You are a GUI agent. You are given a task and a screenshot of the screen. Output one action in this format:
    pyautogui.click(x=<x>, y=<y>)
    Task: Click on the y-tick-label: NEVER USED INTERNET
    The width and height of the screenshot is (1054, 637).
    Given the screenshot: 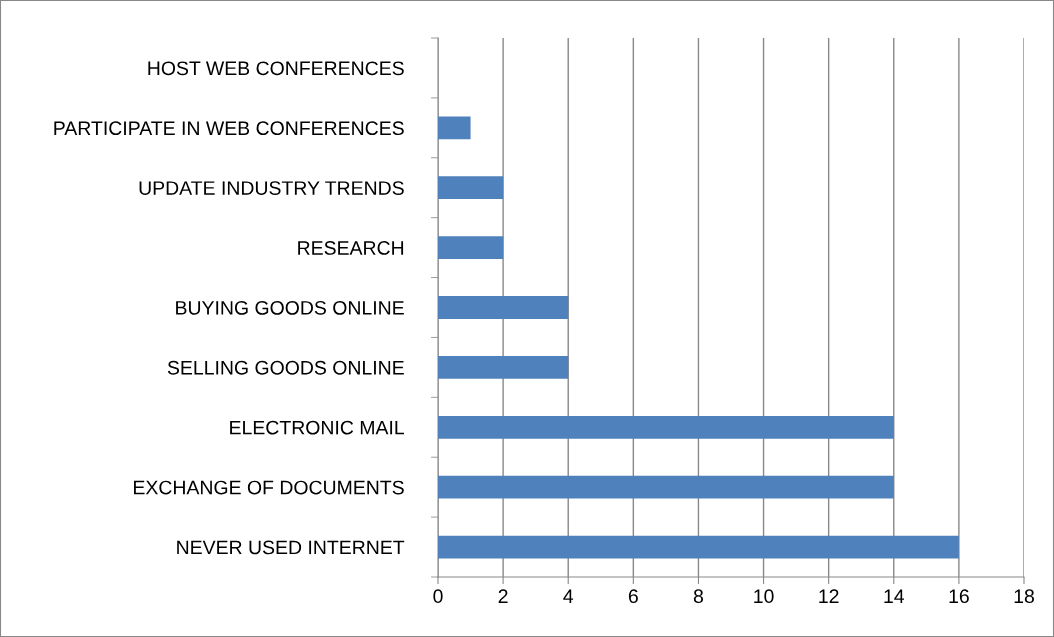 What is the action you would take?
    pyautogui.click(x=291, y=547)
    